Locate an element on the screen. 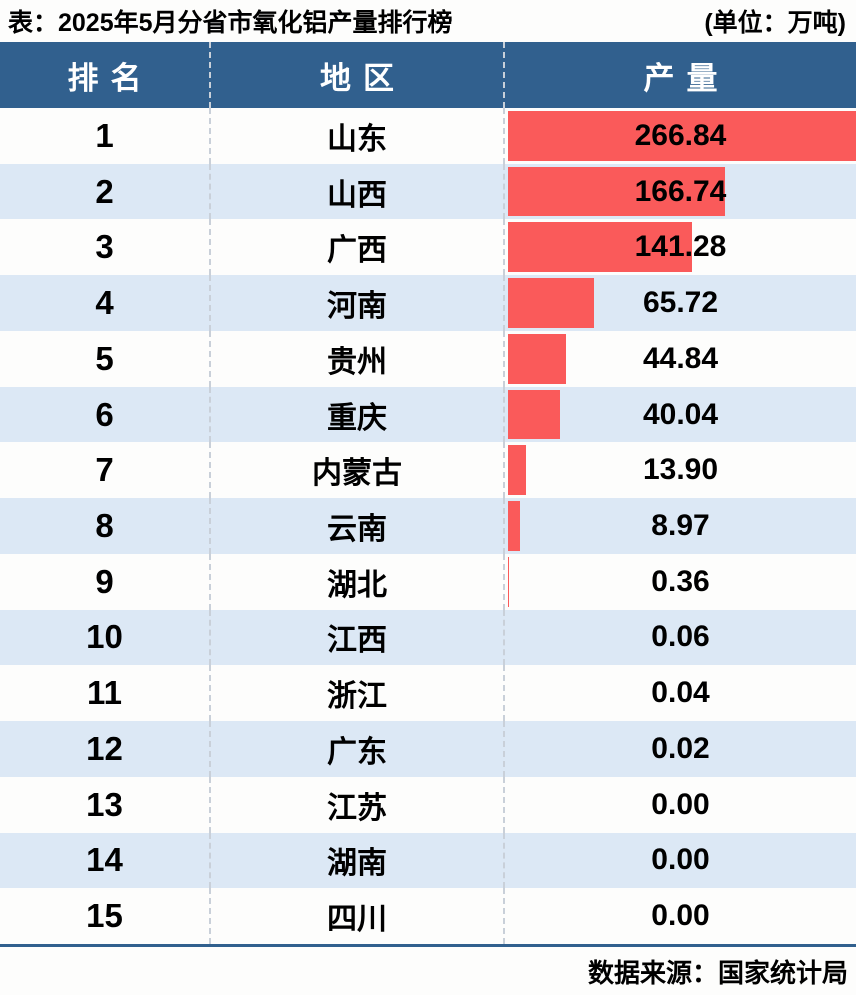  value-label: 13.90 is located at coordinates (680, 470).